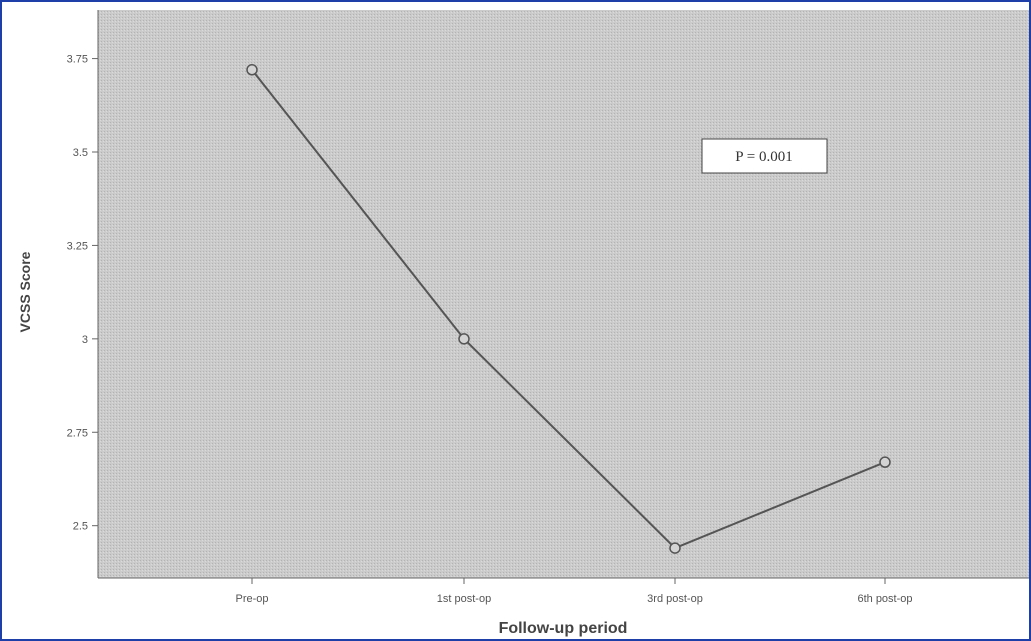 The width and height of the screenshot is (1031, 641). What do you see at coordinates (251, 599) in the screenshot?
I see `x-tick-label: Pre-op` at bounding box center [251, 599].